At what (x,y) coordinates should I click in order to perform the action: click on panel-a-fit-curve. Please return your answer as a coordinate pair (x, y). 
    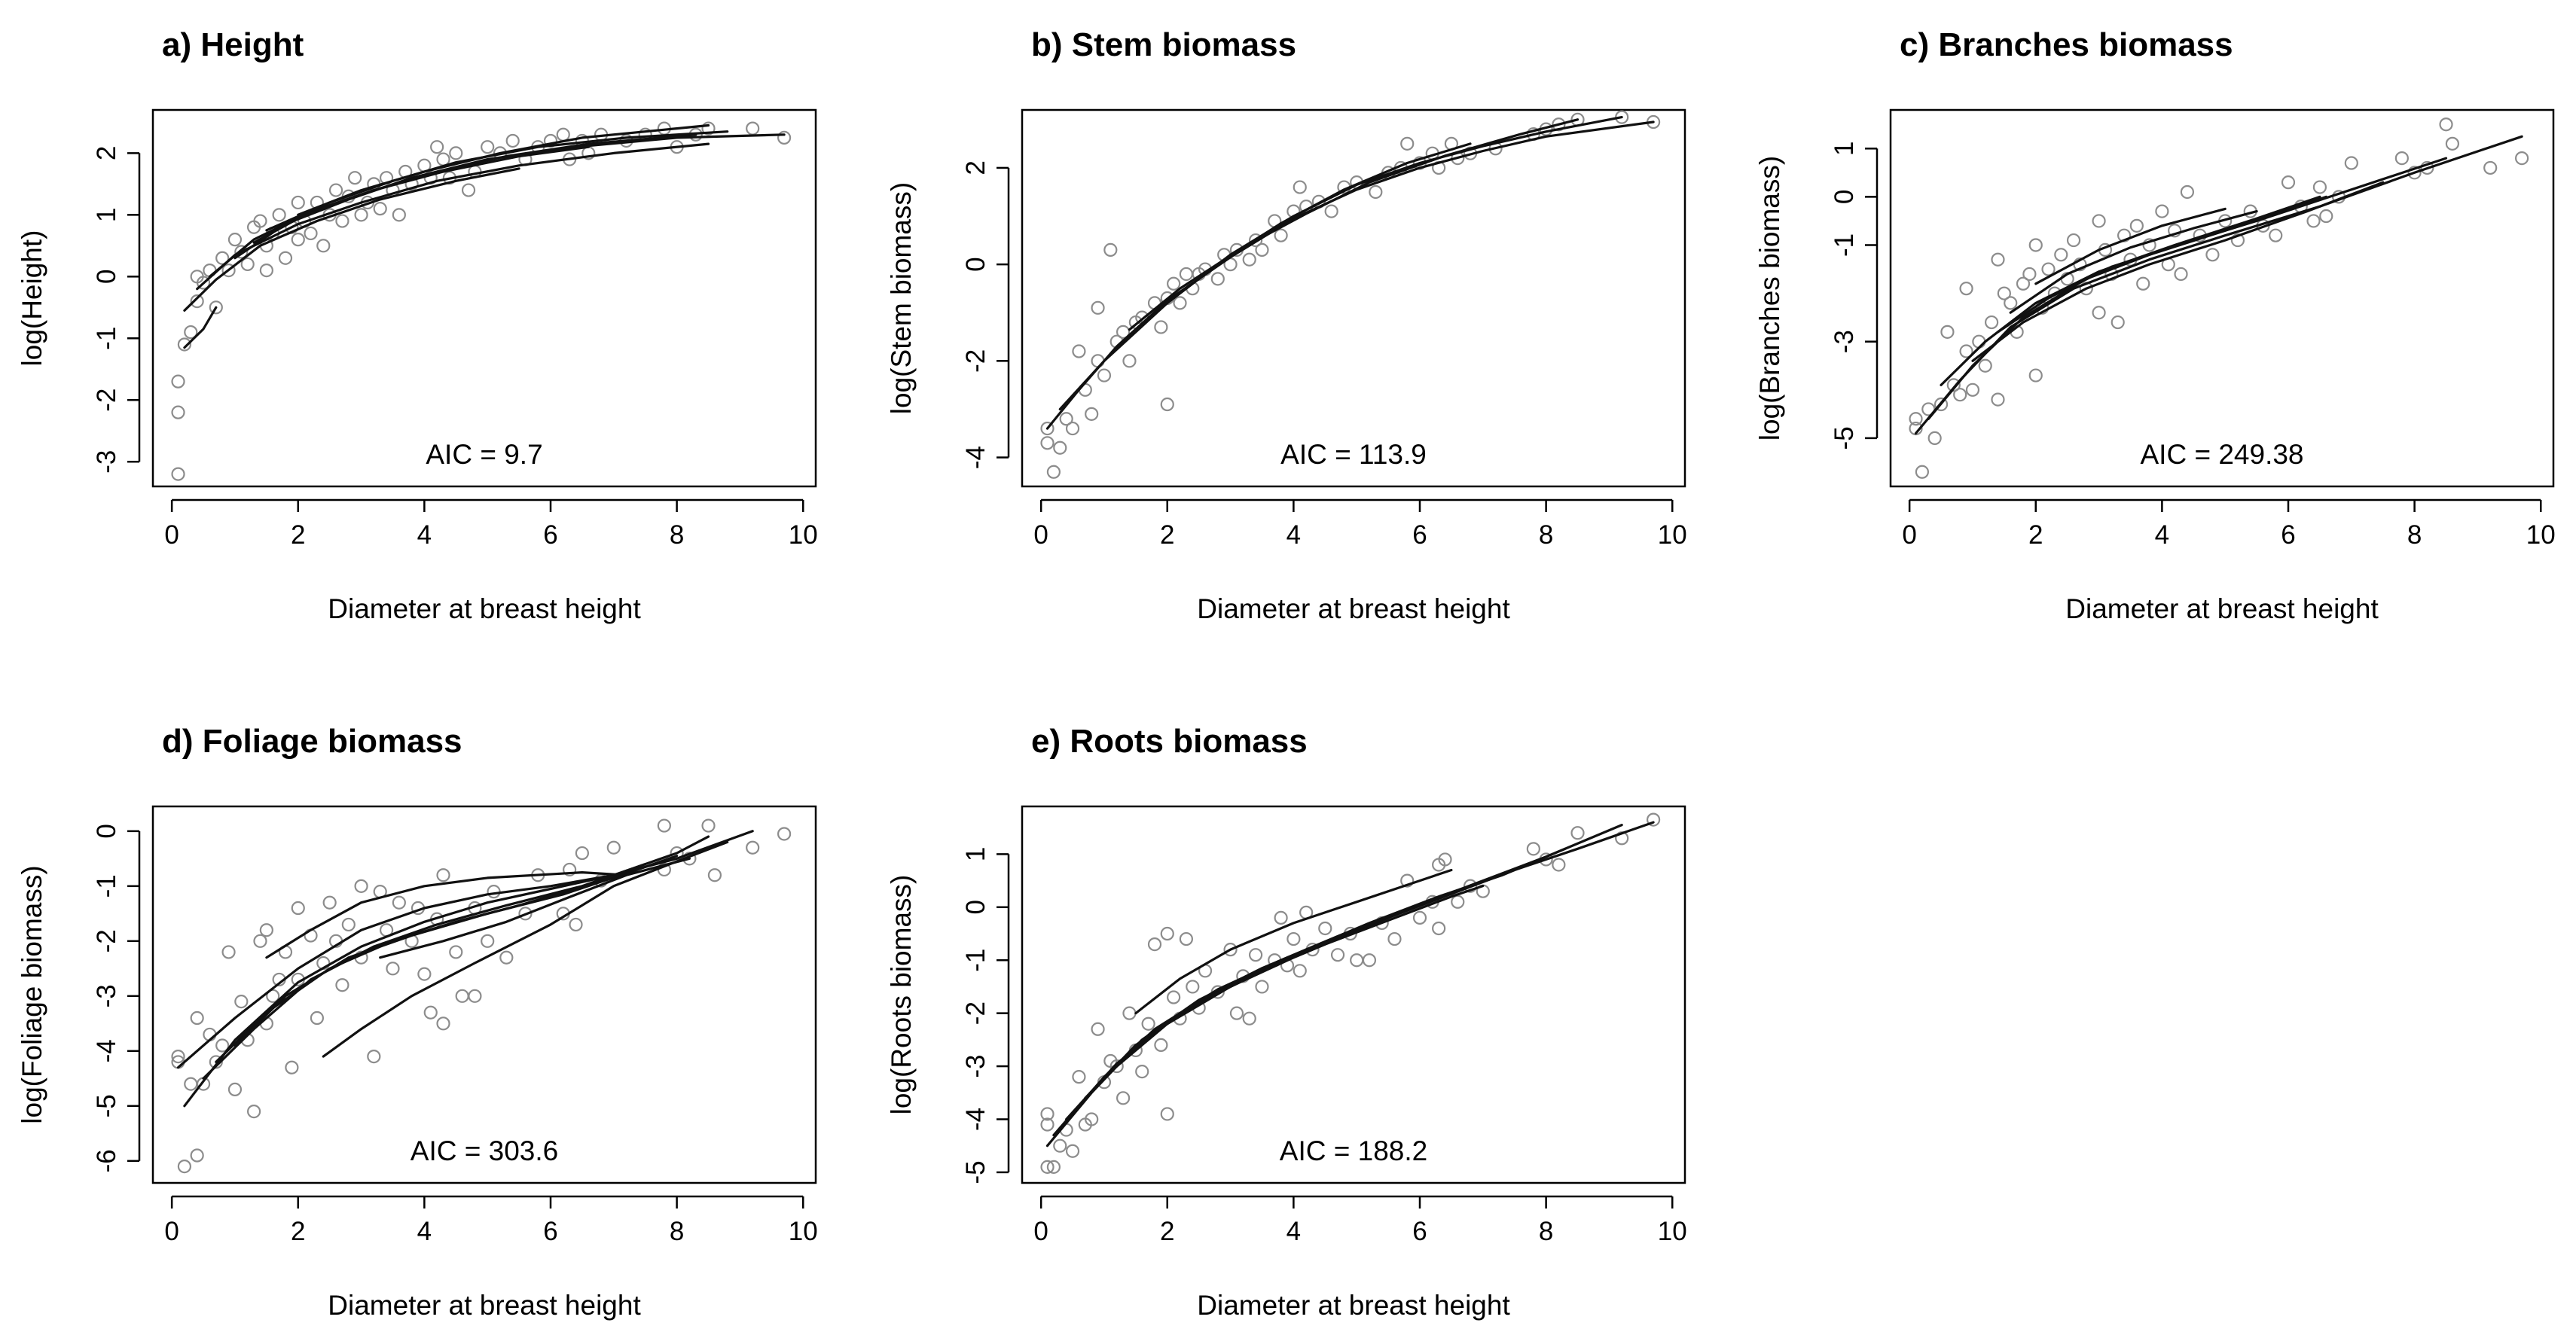
    Looking at the image, I should click on (504, 169).